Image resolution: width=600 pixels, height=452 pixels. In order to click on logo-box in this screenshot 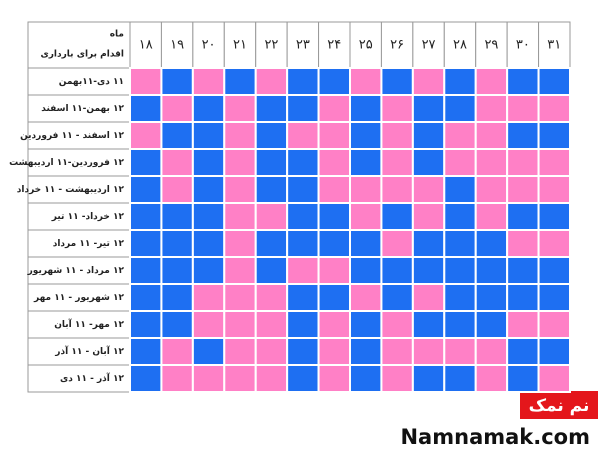, I will do `click(559, 405)`.